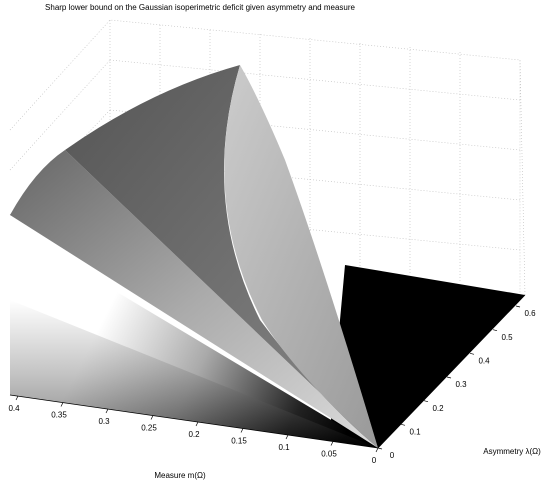  Describe the element at coordinates (530, 313) in the screenshot. I see `y-tick-label: 0.6` at that location.